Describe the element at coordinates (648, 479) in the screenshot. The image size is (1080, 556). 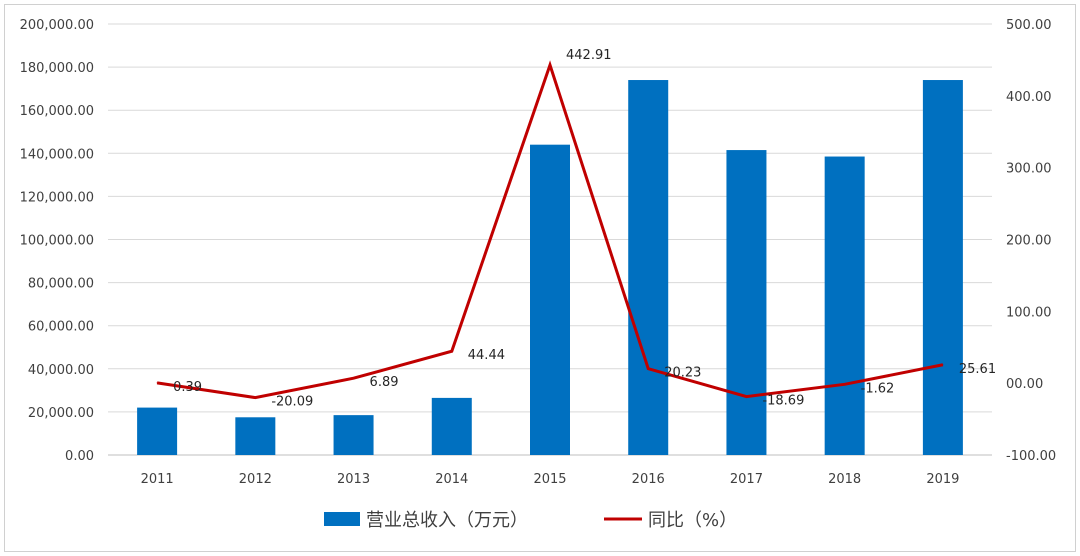
I see `x-tick-label: 2016` at that location.